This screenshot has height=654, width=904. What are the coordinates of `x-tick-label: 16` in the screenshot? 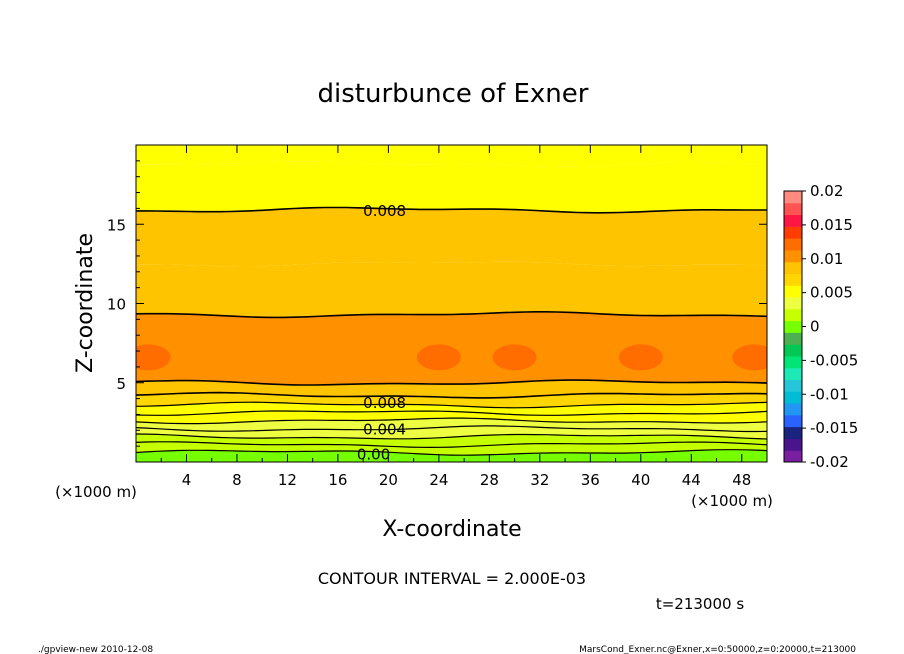 It's located at (337, 480).